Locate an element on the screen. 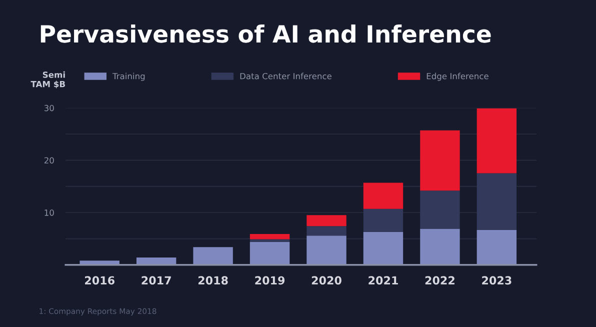  y-tick-label: 30 is located at coordinates (49, 108).